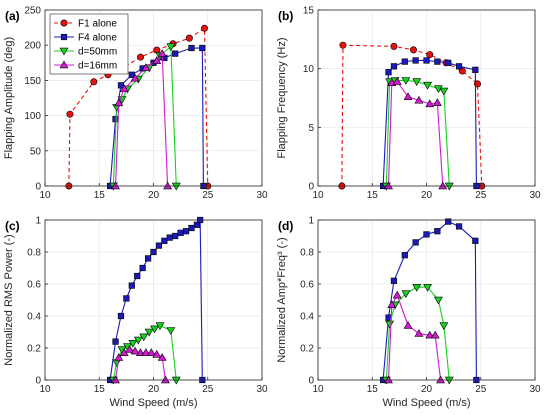 The width and height of the screenshot is (550, 415). Describe the element at coordinates (32, 11) in the screenshot. I see `y-tick-label: 250` at that location.